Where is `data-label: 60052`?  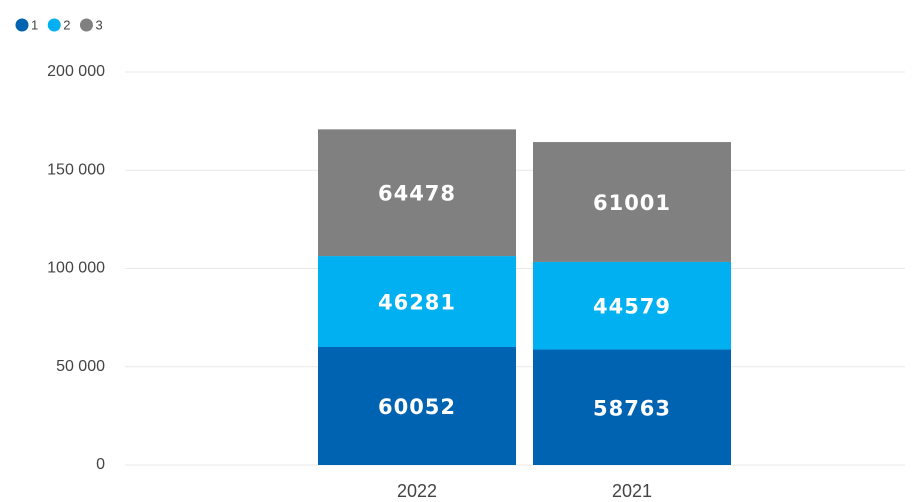 data-label: 60052 is located at coordinates (417, 407).